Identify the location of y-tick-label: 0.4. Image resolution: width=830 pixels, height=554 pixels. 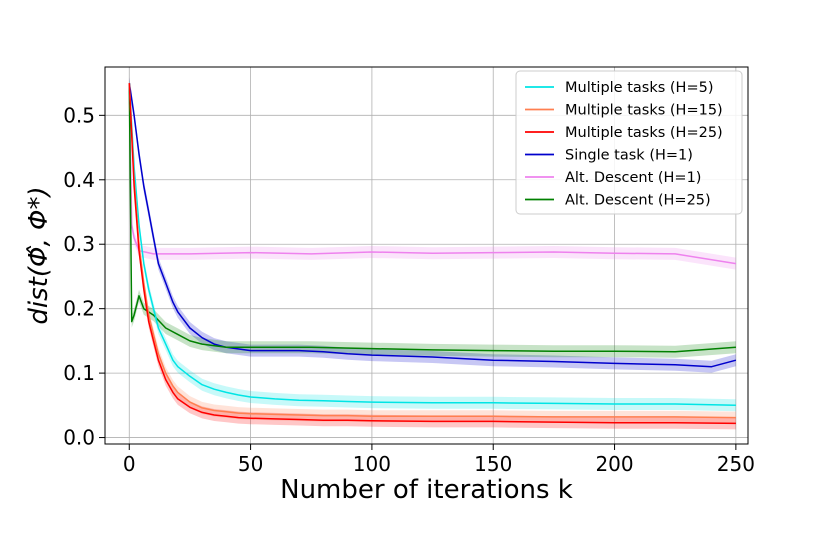
(79, 180).